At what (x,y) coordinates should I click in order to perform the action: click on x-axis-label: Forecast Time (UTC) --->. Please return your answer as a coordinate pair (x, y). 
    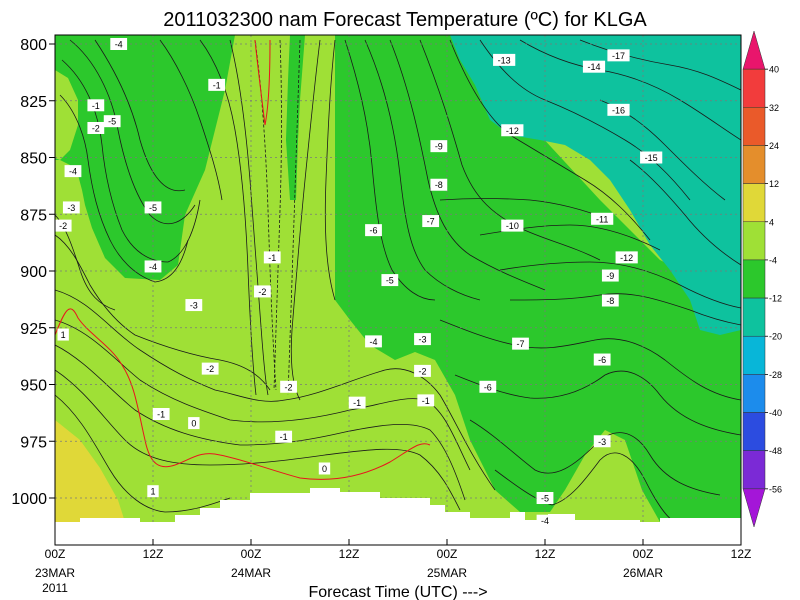
    Looking at the image, I should click on (397, 592).